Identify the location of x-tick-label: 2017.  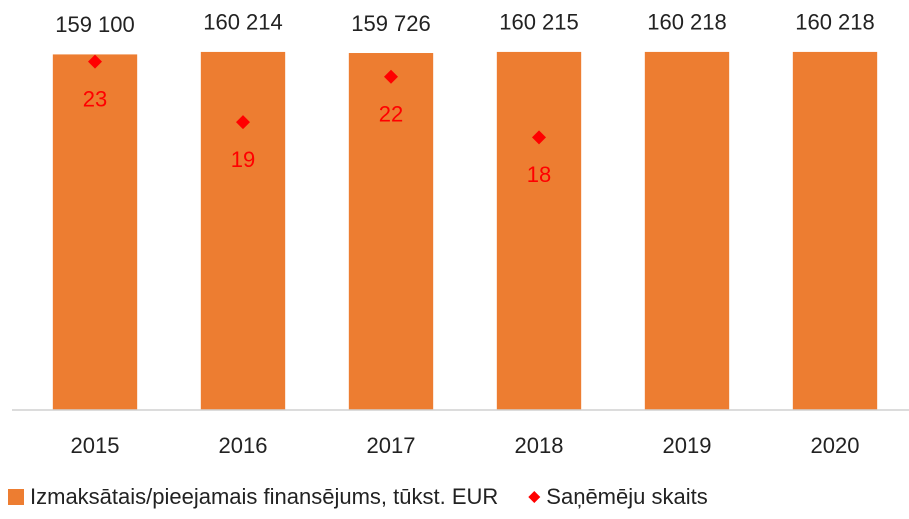
(391, 445).